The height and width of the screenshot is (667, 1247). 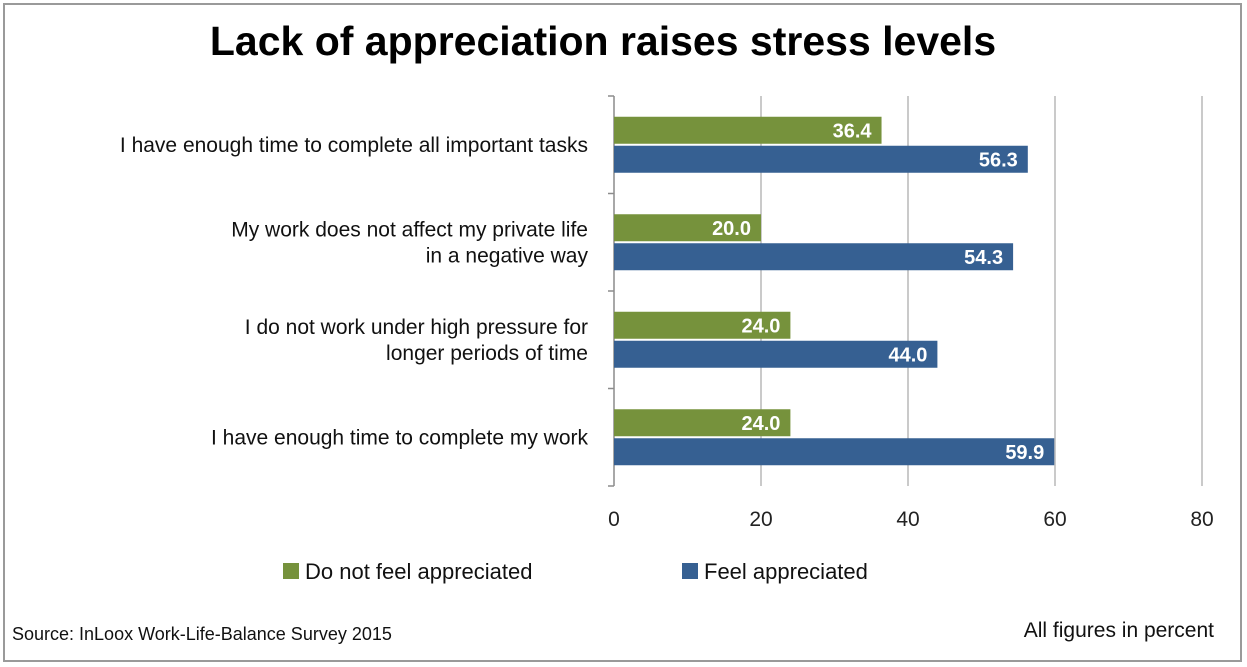 I want to click on legend-label-appreciated: Feel appreciated, so click(x=786, y=571).